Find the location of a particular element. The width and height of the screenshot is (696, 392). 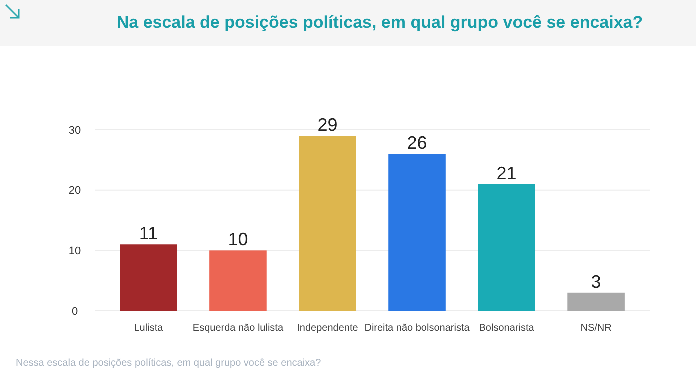

data-label: 26 is located at coordinates (417, 143).